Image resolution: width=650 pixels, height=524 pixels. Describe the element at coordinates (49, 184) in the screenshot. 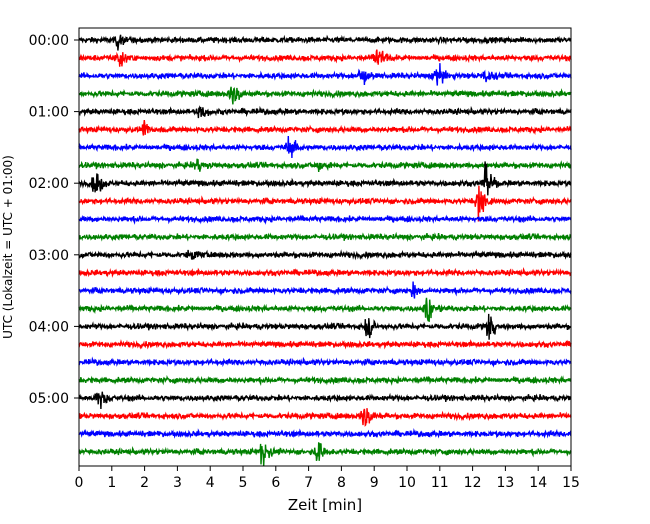

I see `y-tick-label: 02:00` at that location.